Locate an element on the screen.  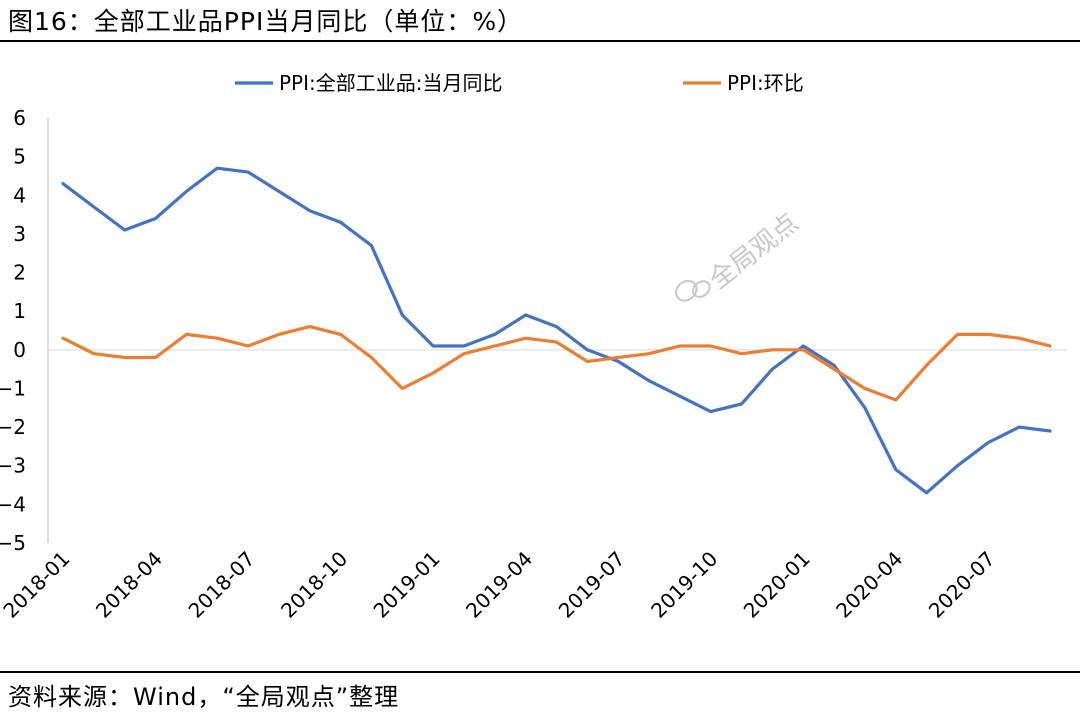
y-tick-label: −4 is located at coordinates (13, 504).